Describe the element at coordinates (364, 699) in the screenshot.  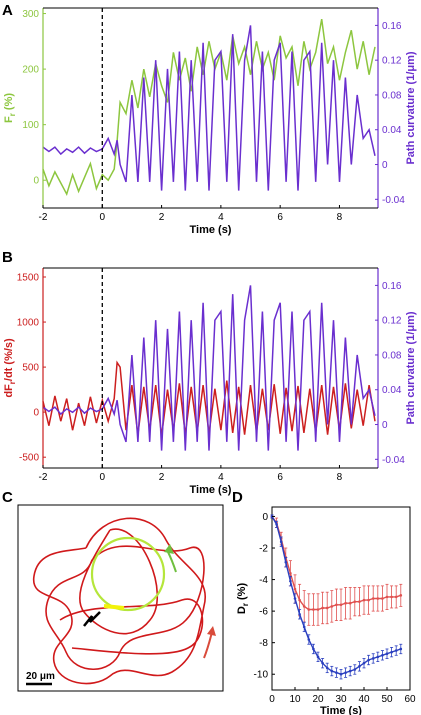
I see `x-tick-label: 40` at that location.